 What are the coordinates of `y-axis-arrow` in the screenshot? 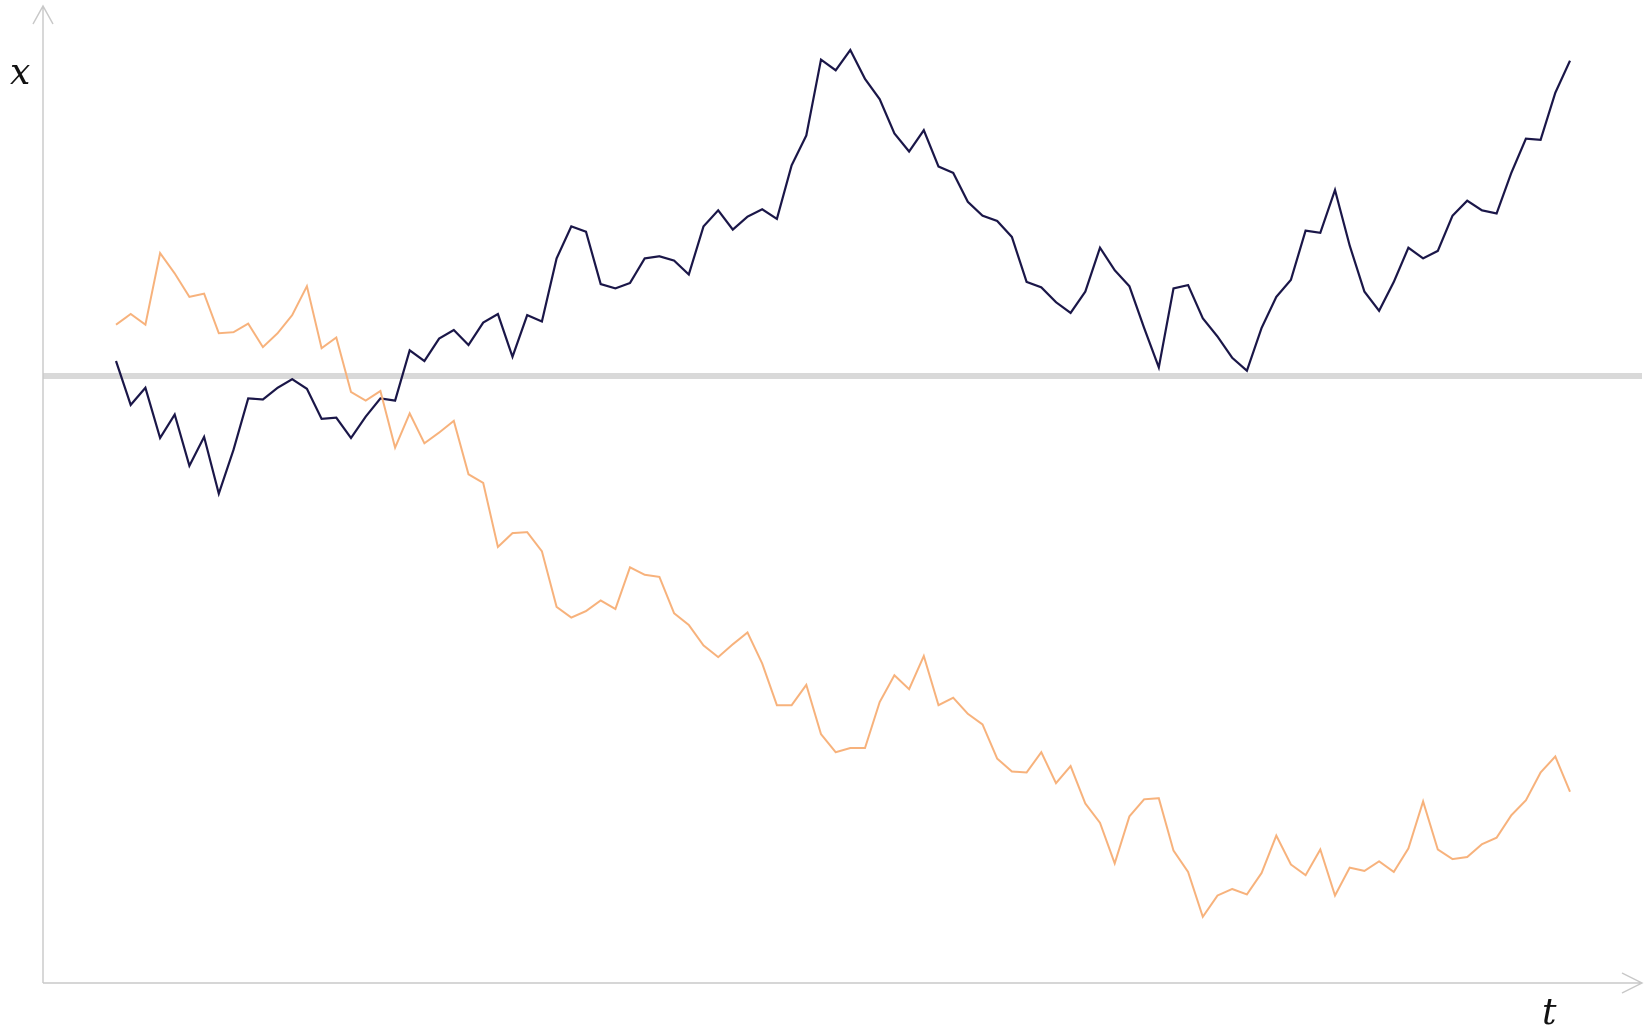 It's located at (43, 14).